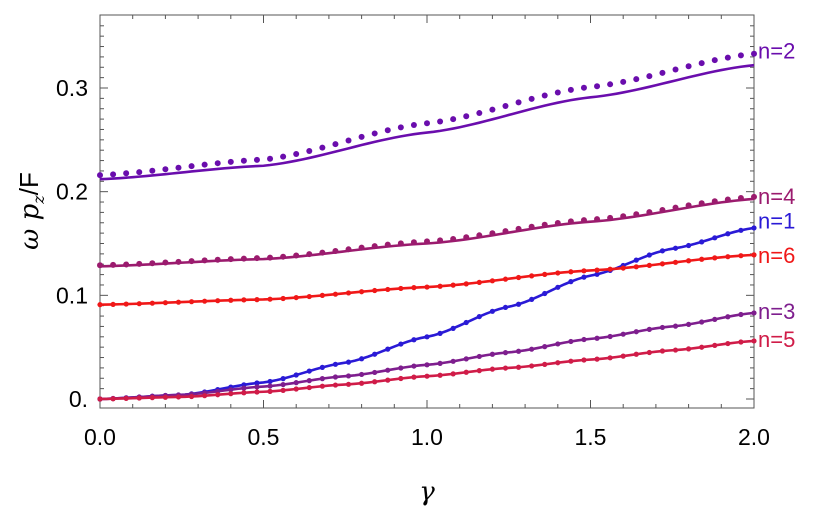 This screenshot has width=830, height=508. I want to click on y-axis-label-sub: z, so click(38, 200).